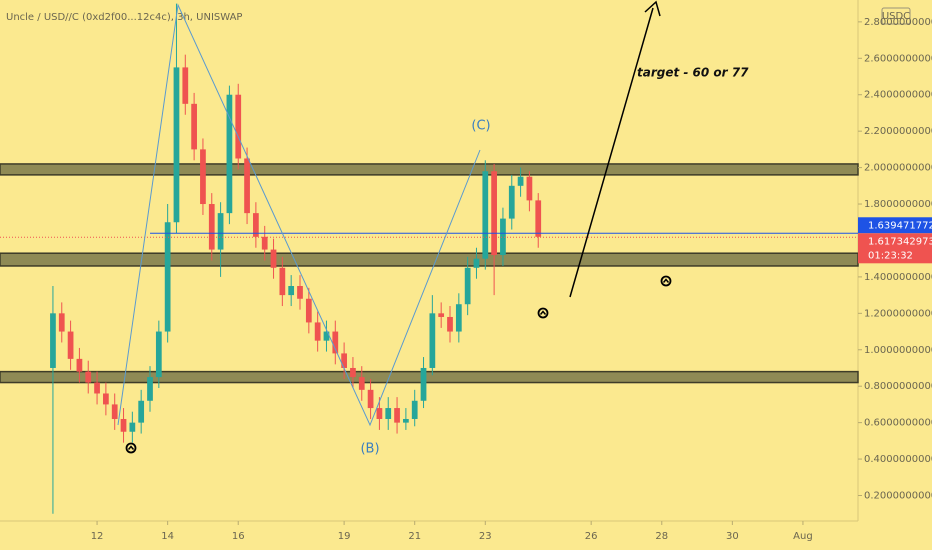 This screenshot has height=550, width=932. I want to click on x-tick-label: 26, so click(591, 536).